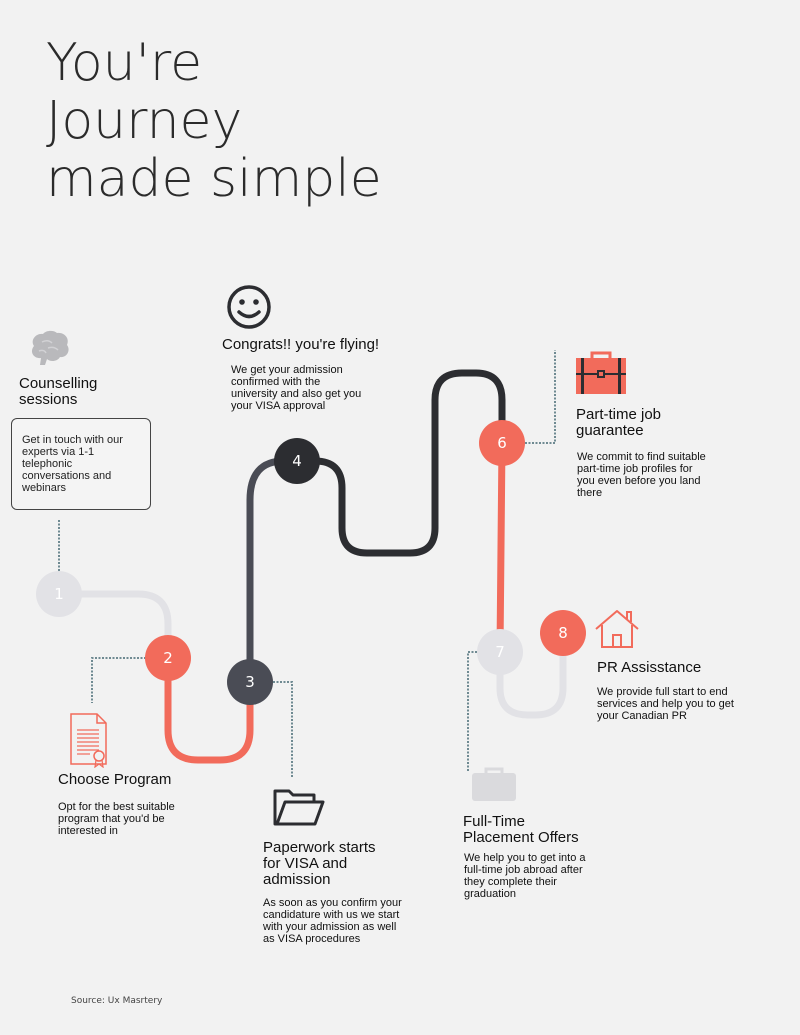 The width and height of the screenshot is (800, 1035). What do you see at coordinates (500, 652) in the screenshot?
I see `step-node-7: 7` at bounding box center [500, 652].